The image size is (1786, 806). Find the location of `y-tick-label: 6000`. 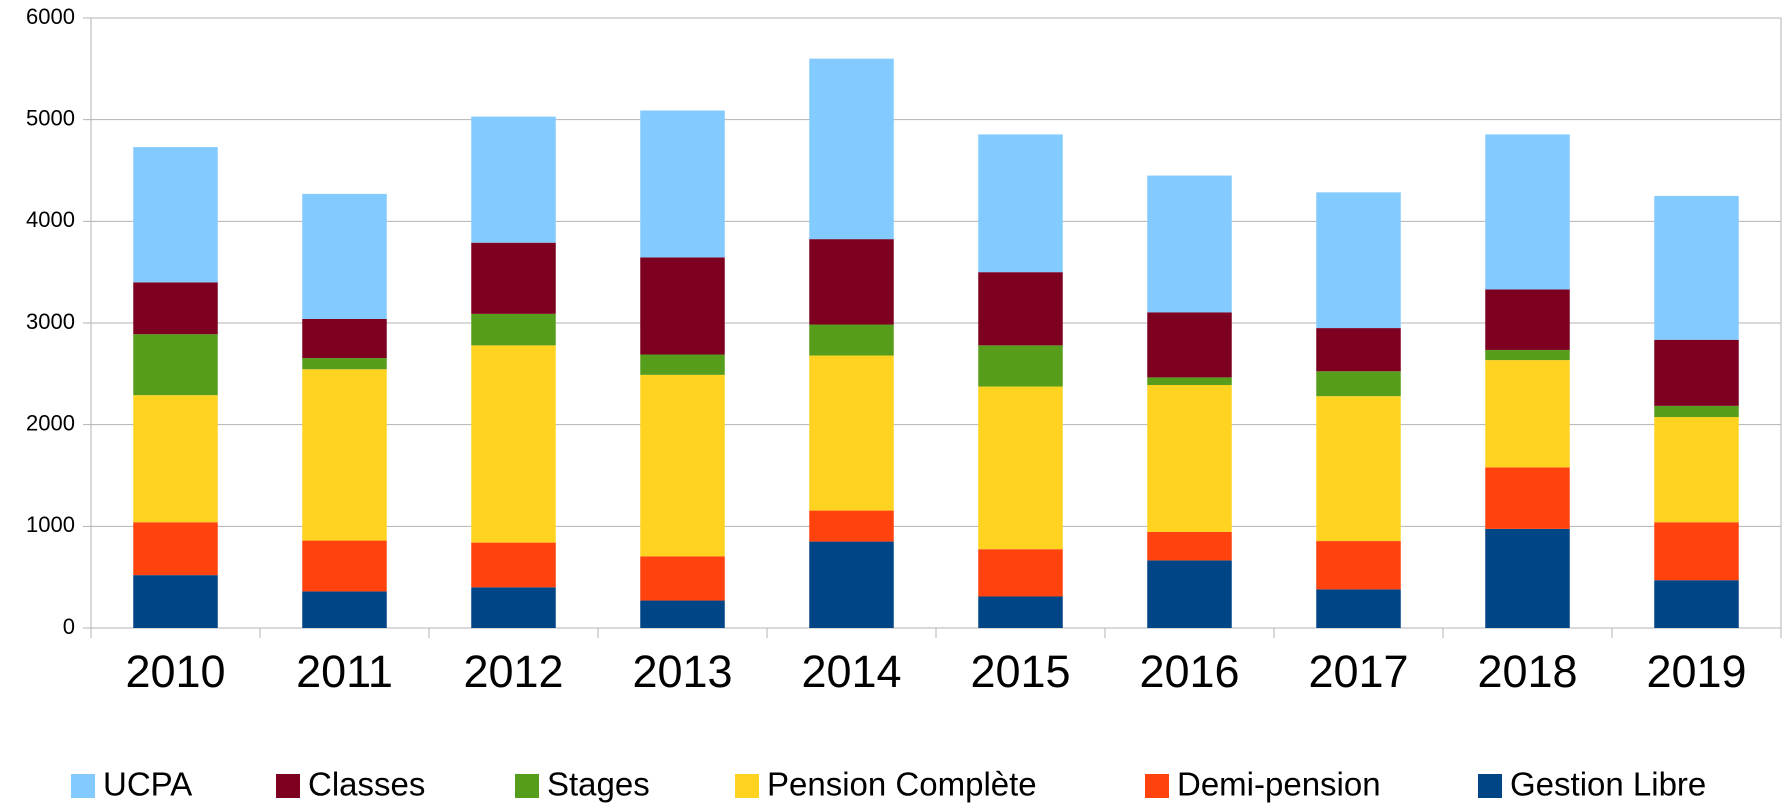

y-tick-label: 6000 is located at coordinates (50, 16).